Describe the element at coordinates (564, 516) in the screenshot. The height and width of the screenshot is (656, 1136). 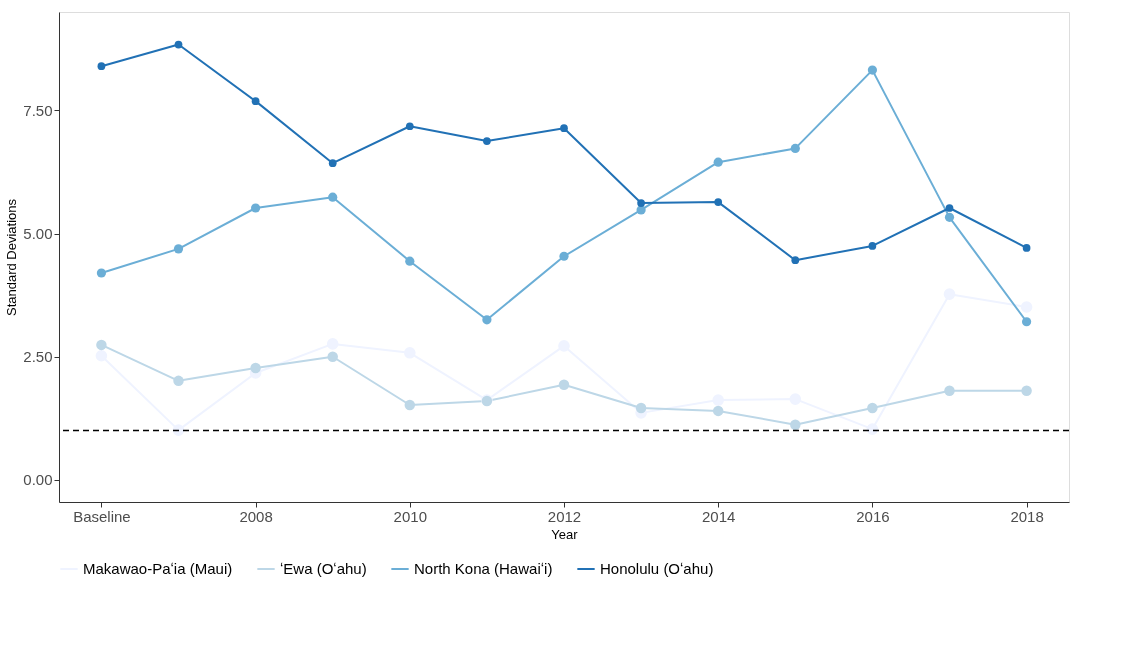
I see `x-tick-label: 2012` at that location.